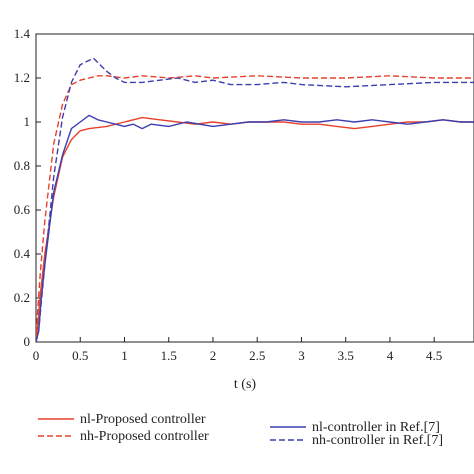  What do you see at coordinates (22, 297) in the screenshot?
I see `y-tick-label: 0.2` at bounding box center [22, 297].